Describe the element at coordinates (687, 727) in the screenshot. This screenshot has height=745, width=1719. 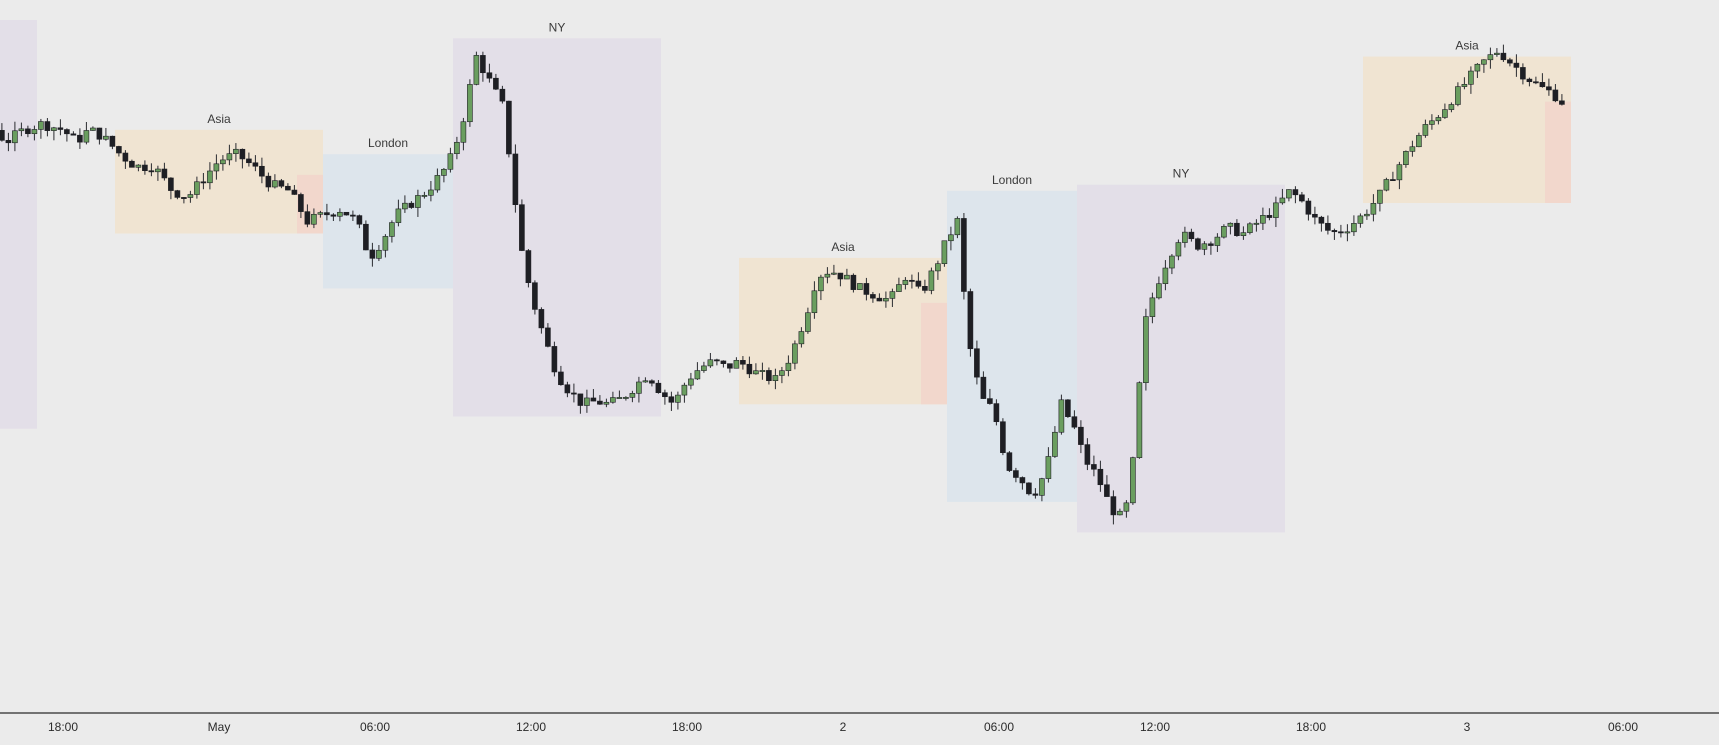
I see `x-tick-label: 18:00` at that location.